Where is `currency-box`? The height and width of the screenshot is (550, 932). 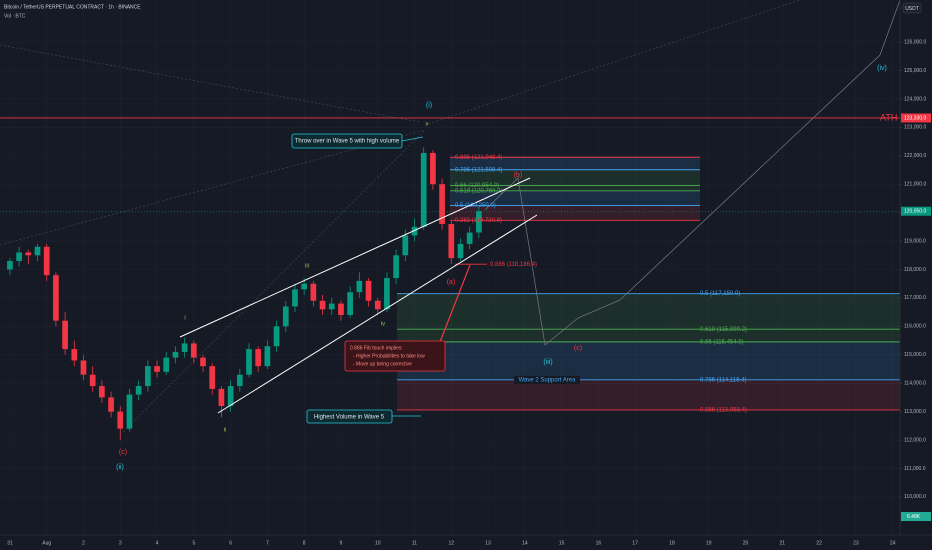 currency-box is located at coordinates (912, 8).